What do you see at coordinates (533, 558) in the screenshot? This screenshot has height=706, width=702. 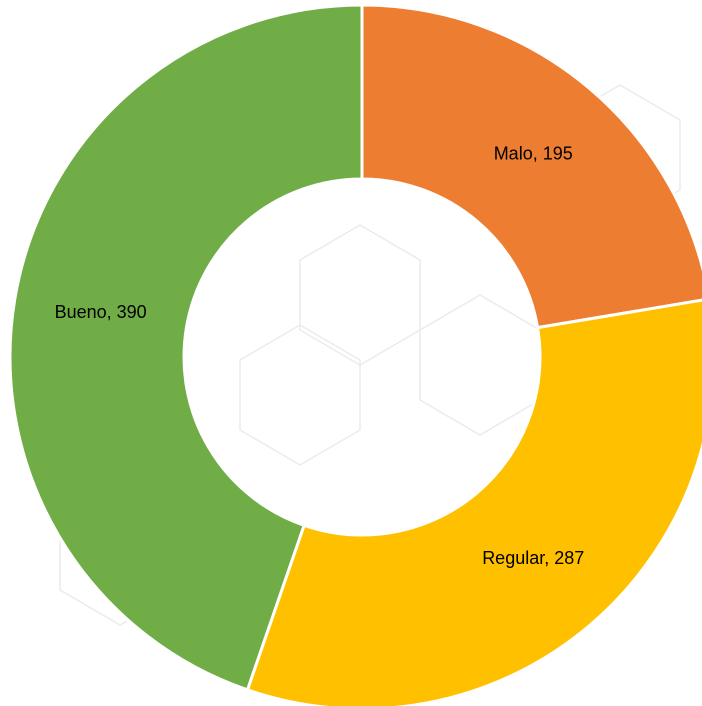 I see `data-label: Regular, 287` at bounding box center [533, 558].